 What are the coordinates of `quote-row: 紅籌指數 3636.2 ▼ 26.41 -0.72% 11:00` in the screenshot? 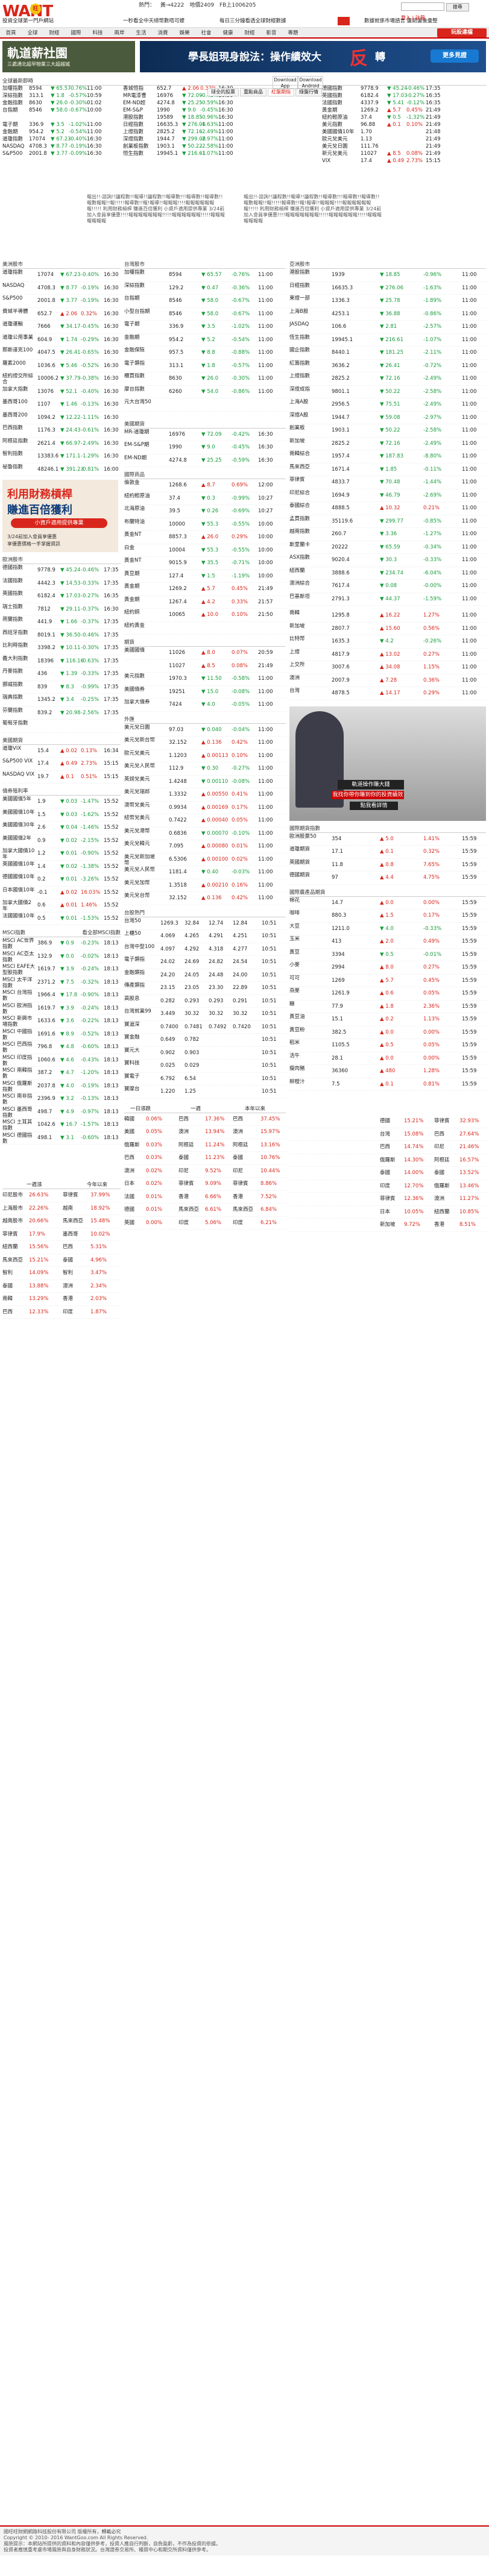 It's located at (387, 366).